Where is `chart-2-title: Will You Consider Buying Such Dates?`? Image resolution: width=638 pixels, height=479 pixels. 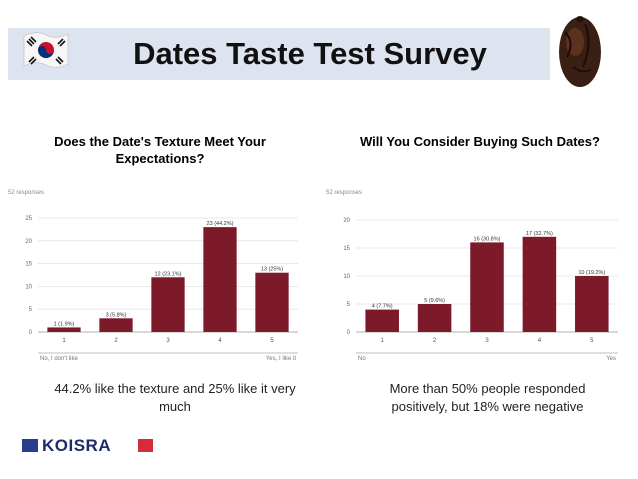
chart-2-title: Will You Consider Buying Such Dates? is located at coordinates (480, 141).